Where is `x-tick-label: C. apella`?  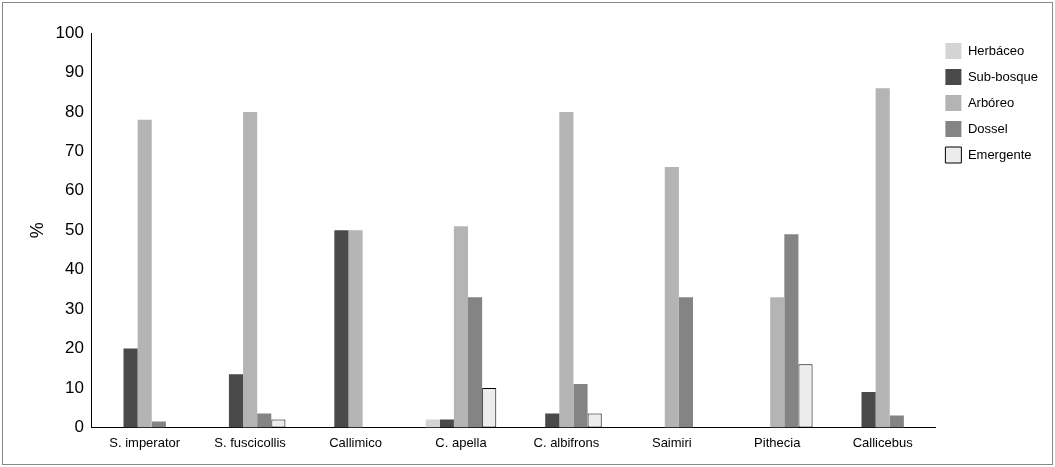 x-tick-label: C. apella is located at coordinates (461, 442).